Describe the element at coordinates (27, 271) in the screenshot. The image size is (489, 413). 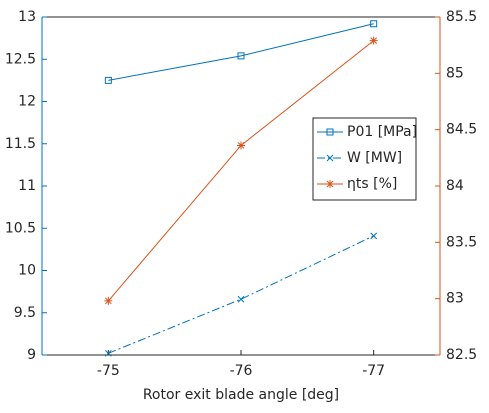
I see `y-tick-label: 10` at that location.